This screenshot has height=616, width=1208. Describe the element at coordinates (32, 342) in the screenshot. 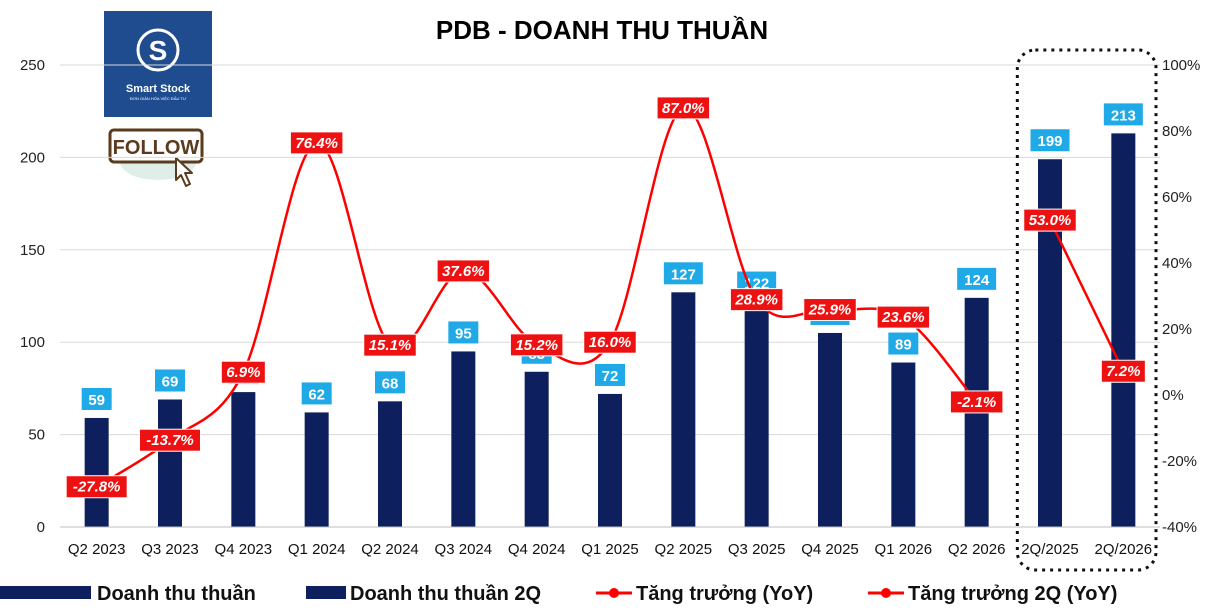

I see `left-tick-label: 100` at that location.